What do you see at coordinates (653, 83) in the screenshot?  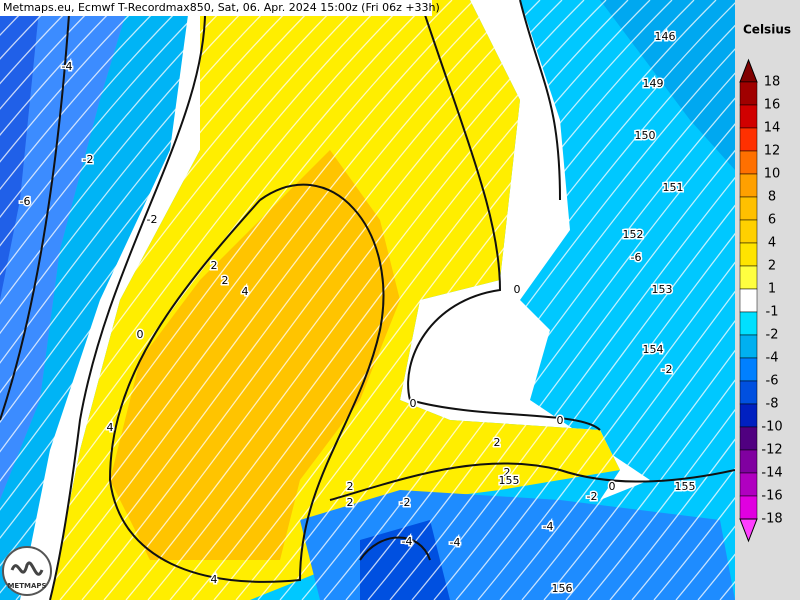 I see `height-label: 149` at bounding box center [653, 83].